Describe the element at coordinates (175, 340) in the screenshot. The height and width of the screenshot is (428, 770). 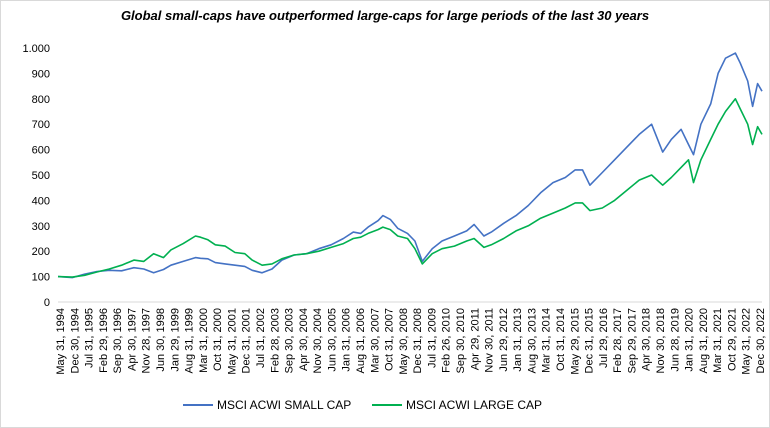
I see `x-tick-label: Jan 29, 1999` at that location.